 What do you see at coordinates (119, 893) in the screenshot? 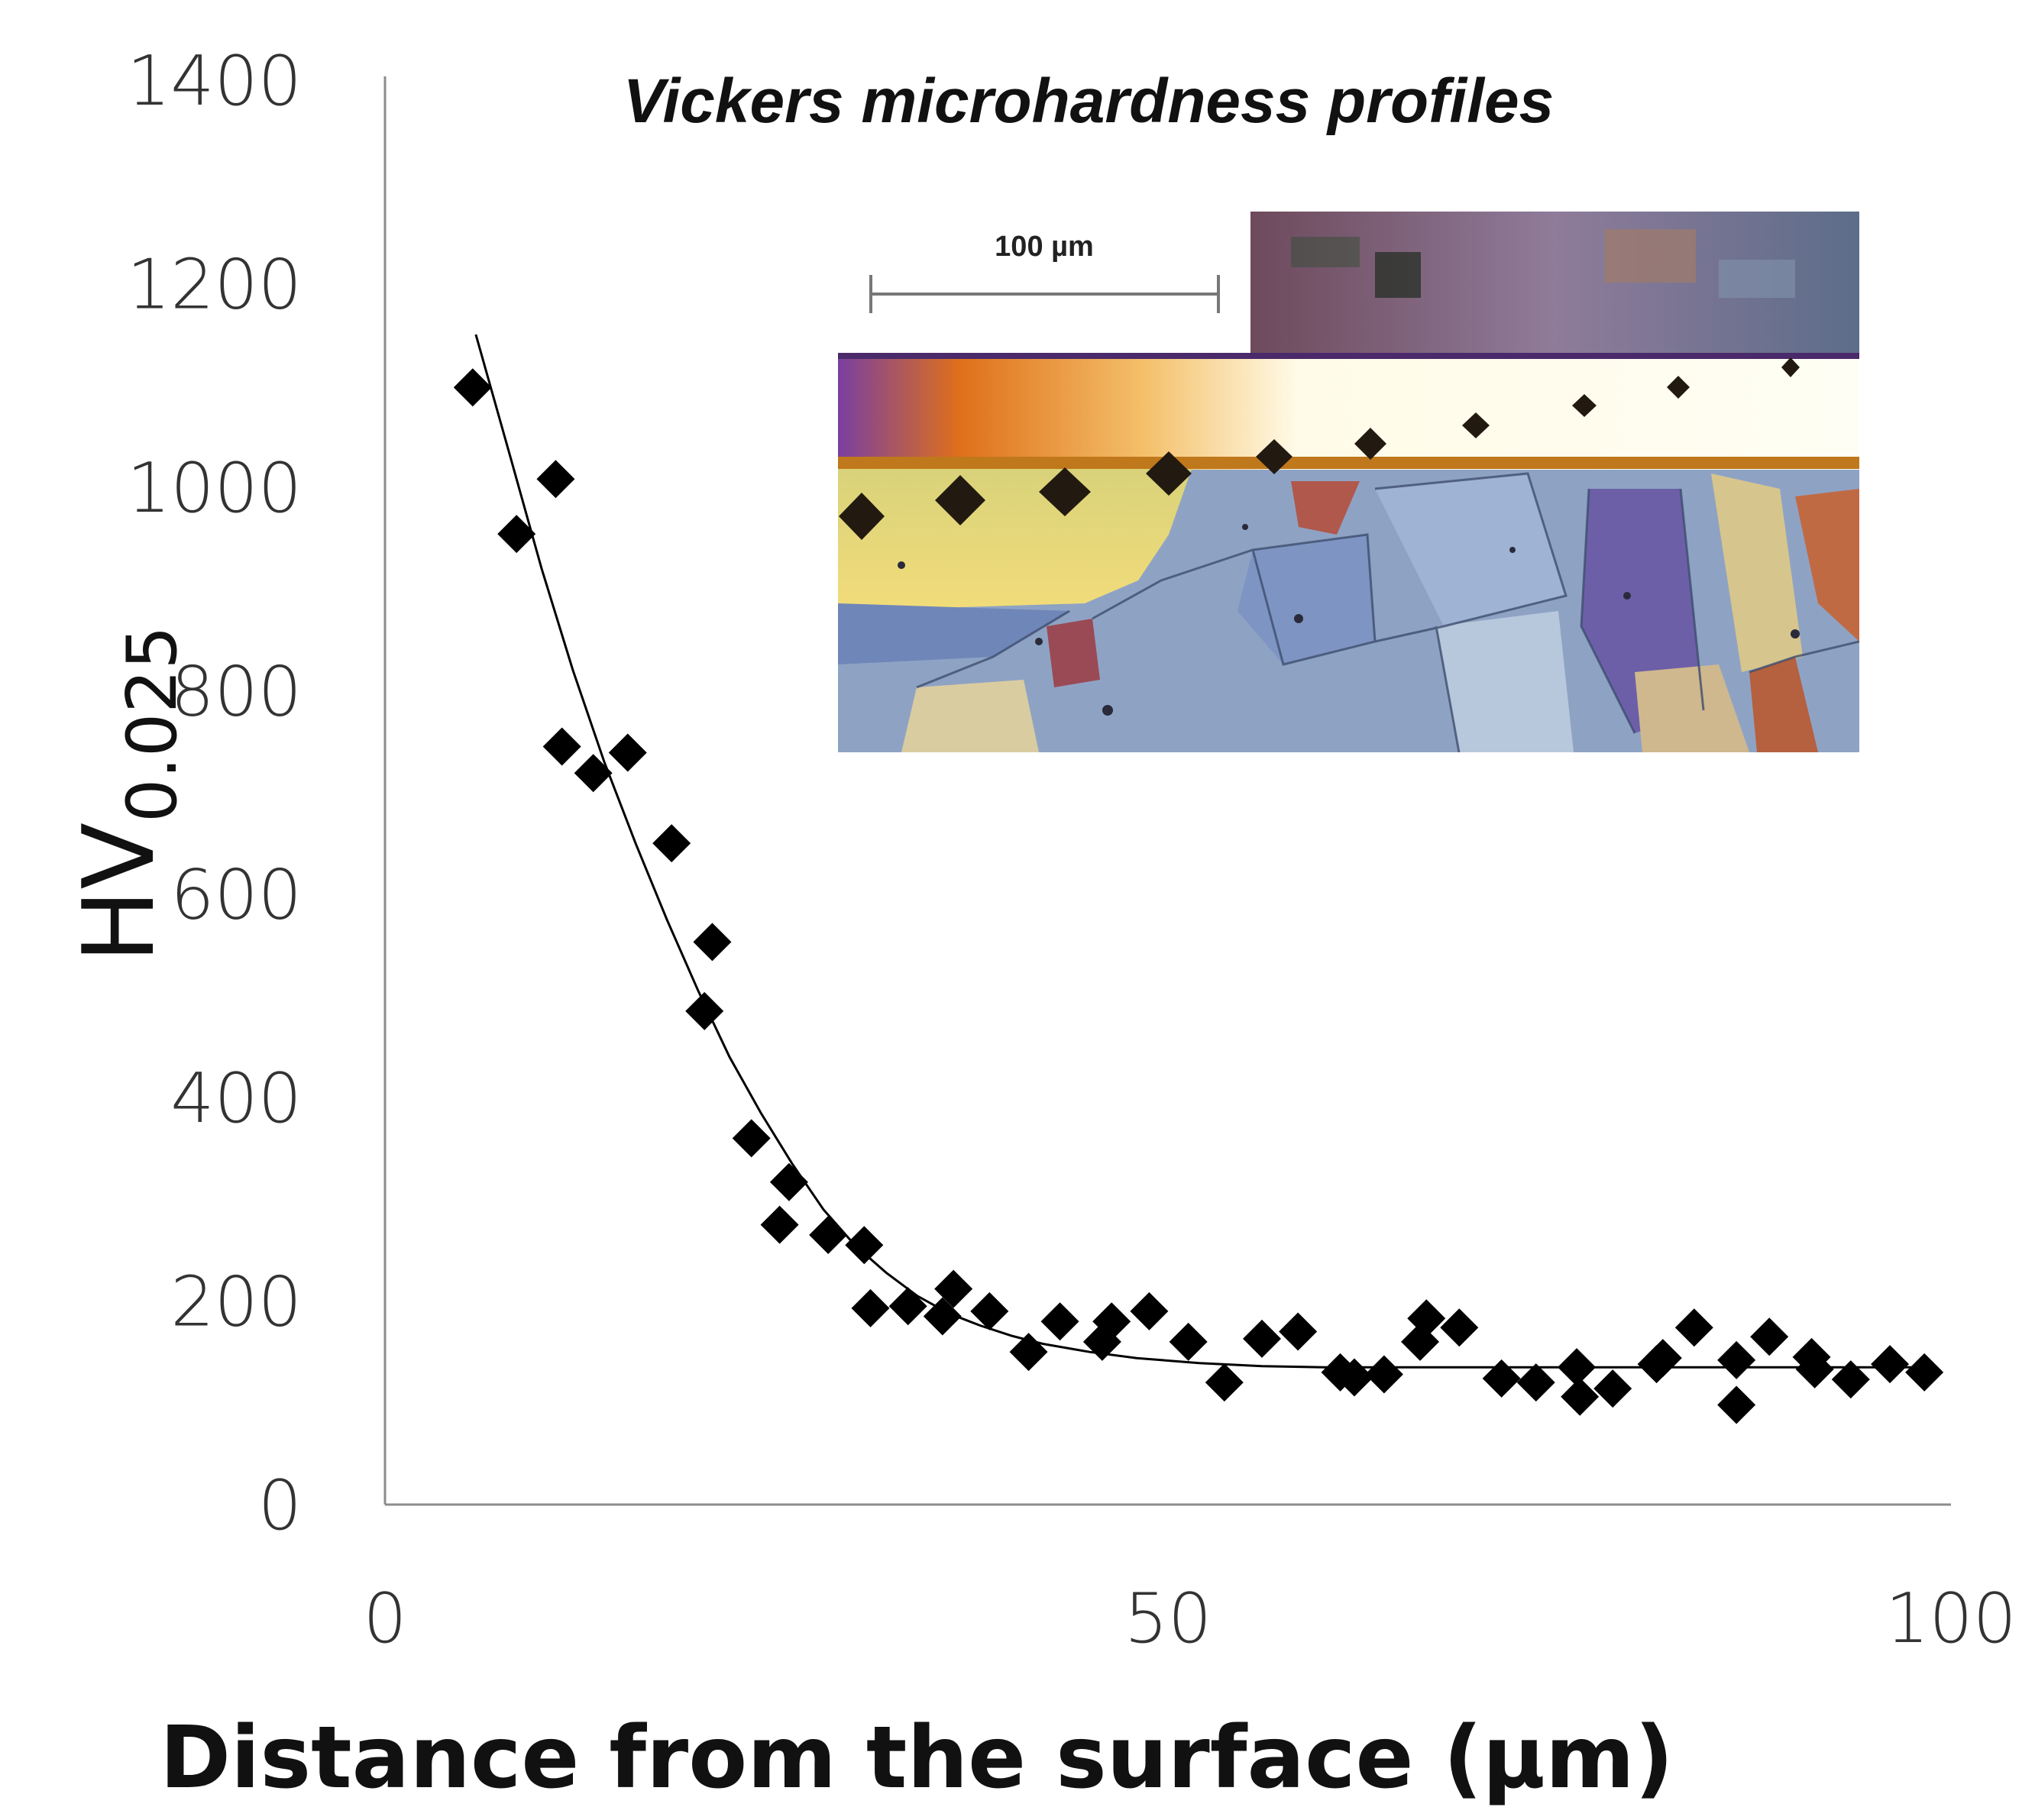
I see `y-axis-label-main: HV` at bounding box center [119, 893].